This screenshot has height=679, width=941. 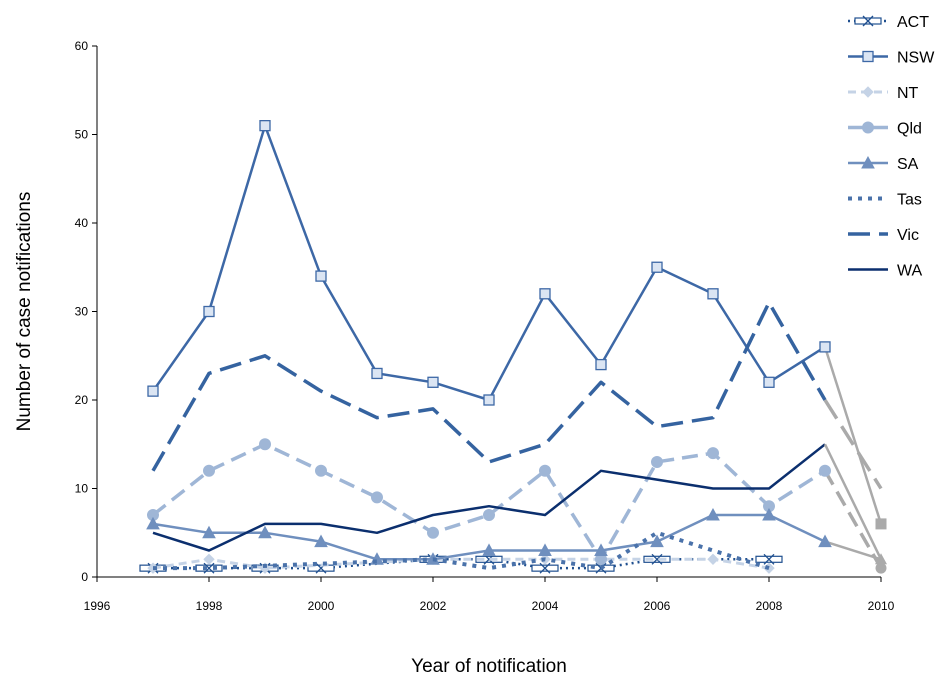 I want to click on legend-label: NSW, so click(x=916, y=58).